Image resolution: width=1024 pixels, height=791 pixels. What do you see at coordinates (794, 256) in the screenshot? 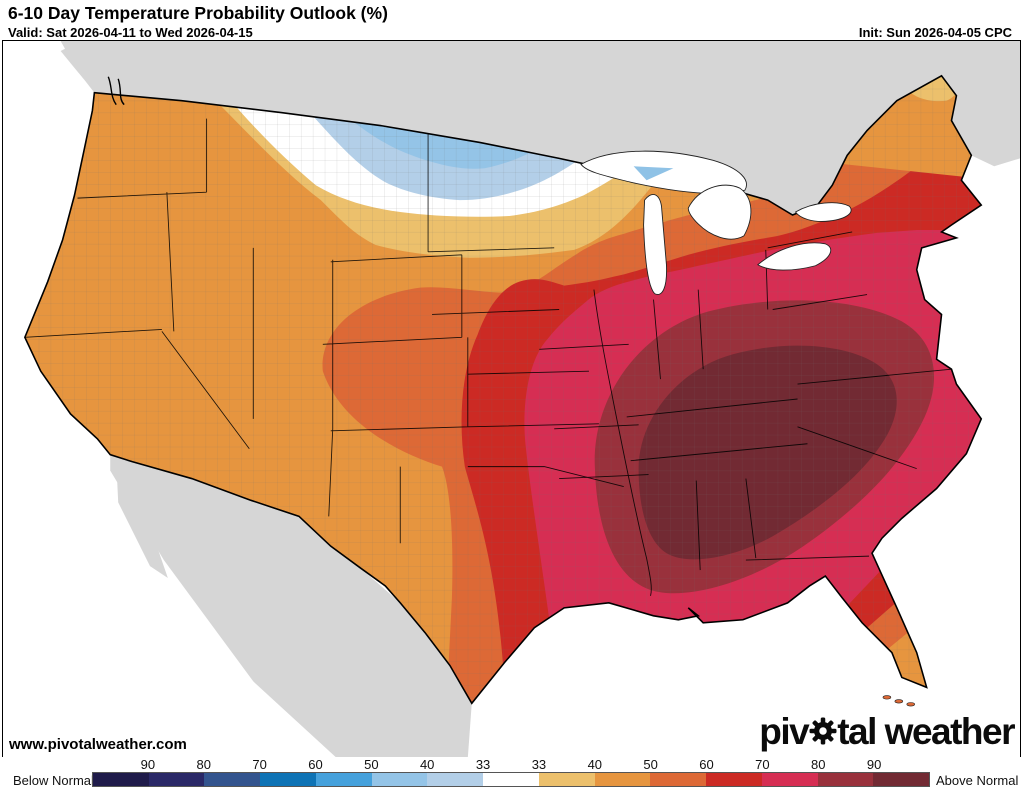
I see `lake-erie` at bounding box center [794, 256].